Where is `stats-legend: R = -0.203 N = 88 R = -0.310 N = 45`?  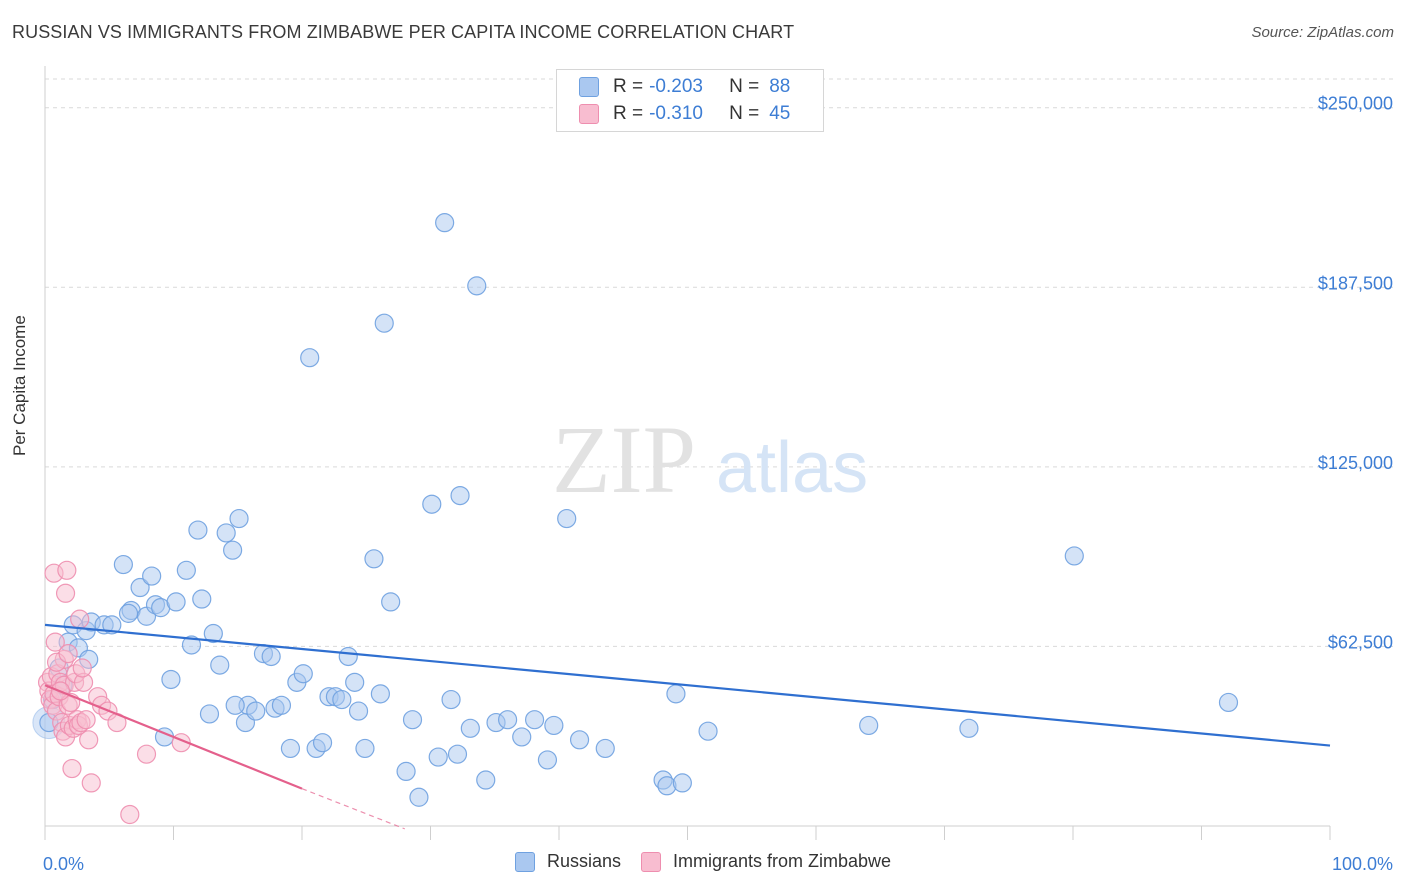 stats-legend: R = -0.203 N = 88 R = -0.310 N = 45 is located at coordinates (690, 100).